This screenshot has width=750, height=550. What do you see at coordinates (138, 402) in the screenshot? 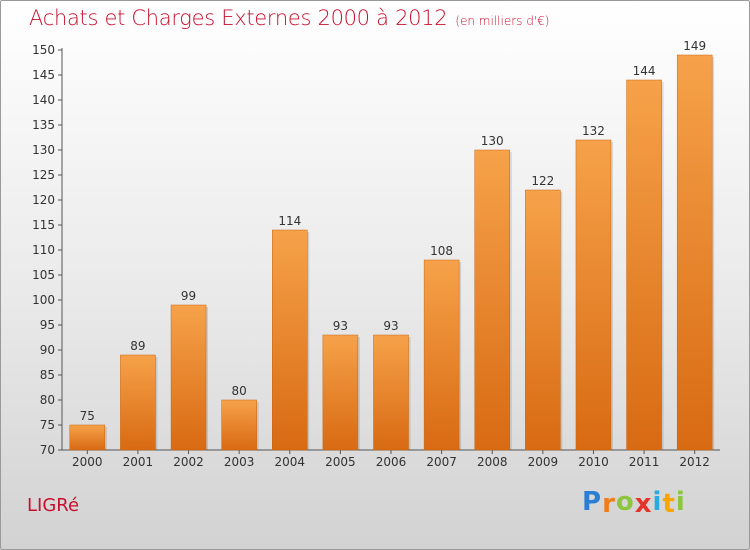
I see `bar-2001` at bounding box center [138, 402].